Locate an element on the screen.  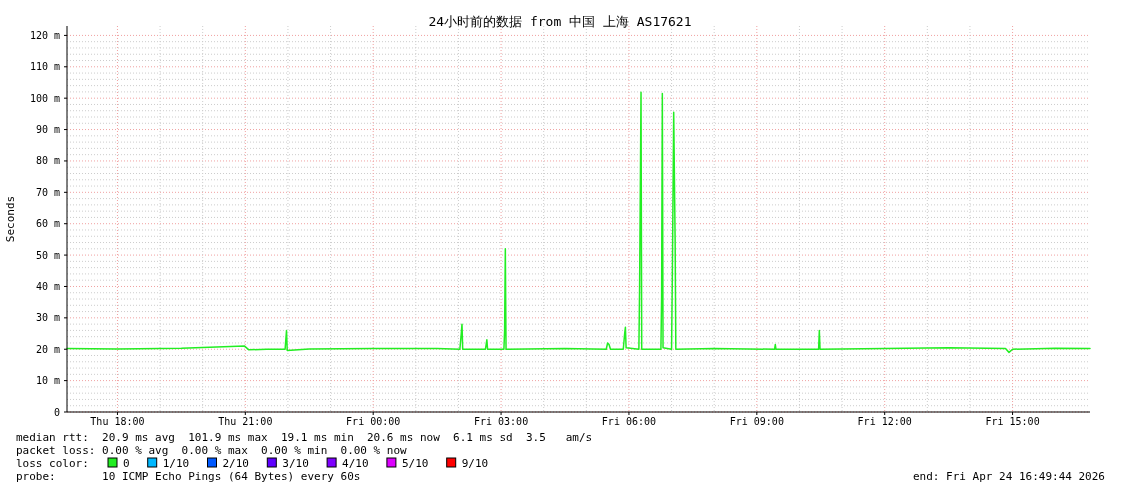
y-tick-label: 50 m is located at coordinates (47, 255).